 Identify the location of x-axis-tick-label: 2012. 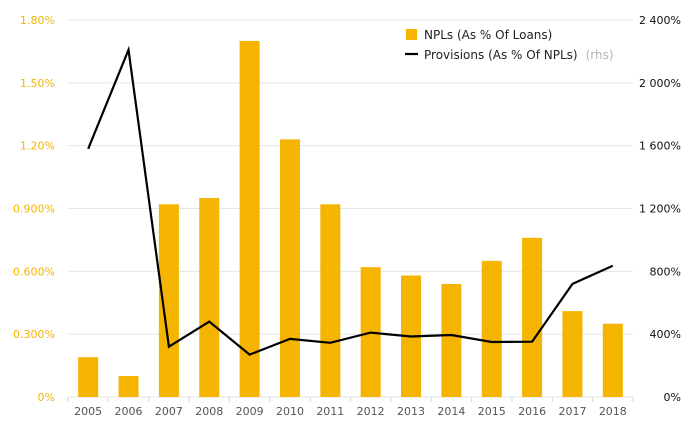
(371, 411).